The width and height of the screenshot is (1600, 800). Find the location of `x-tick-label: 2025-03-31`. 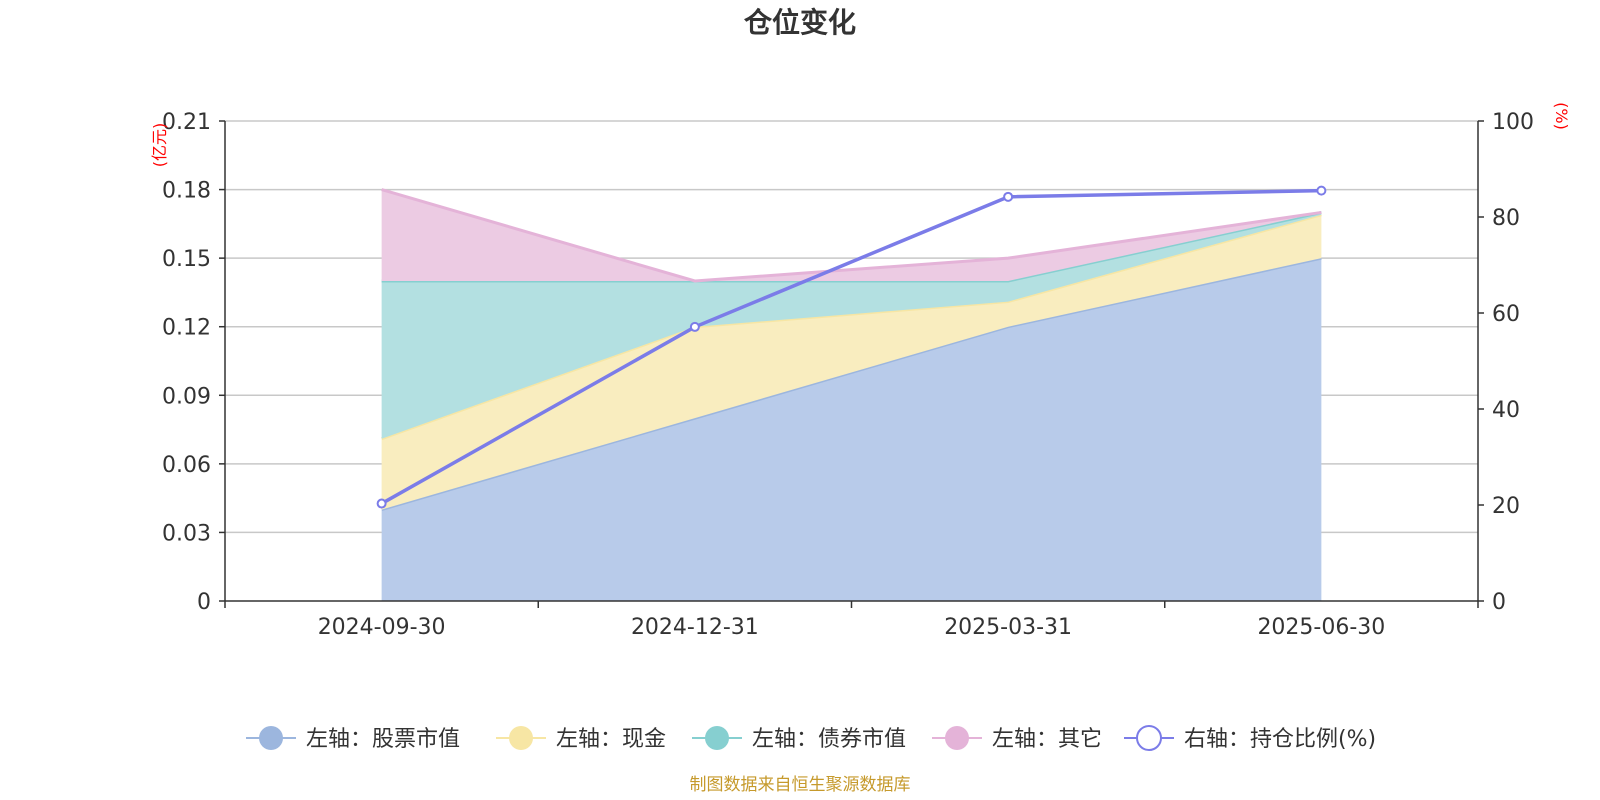

x-tick-label: 2025-03-31 is located at coordinates (1008, 627).